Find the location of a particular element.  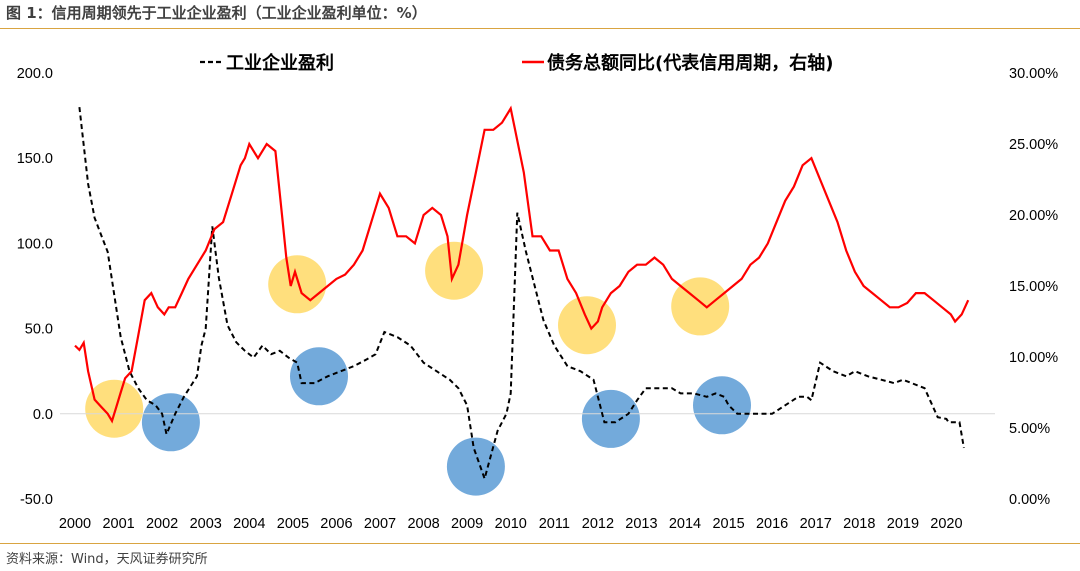

x-tick-label-2000: 2000 is located at coordinates (75, 524).